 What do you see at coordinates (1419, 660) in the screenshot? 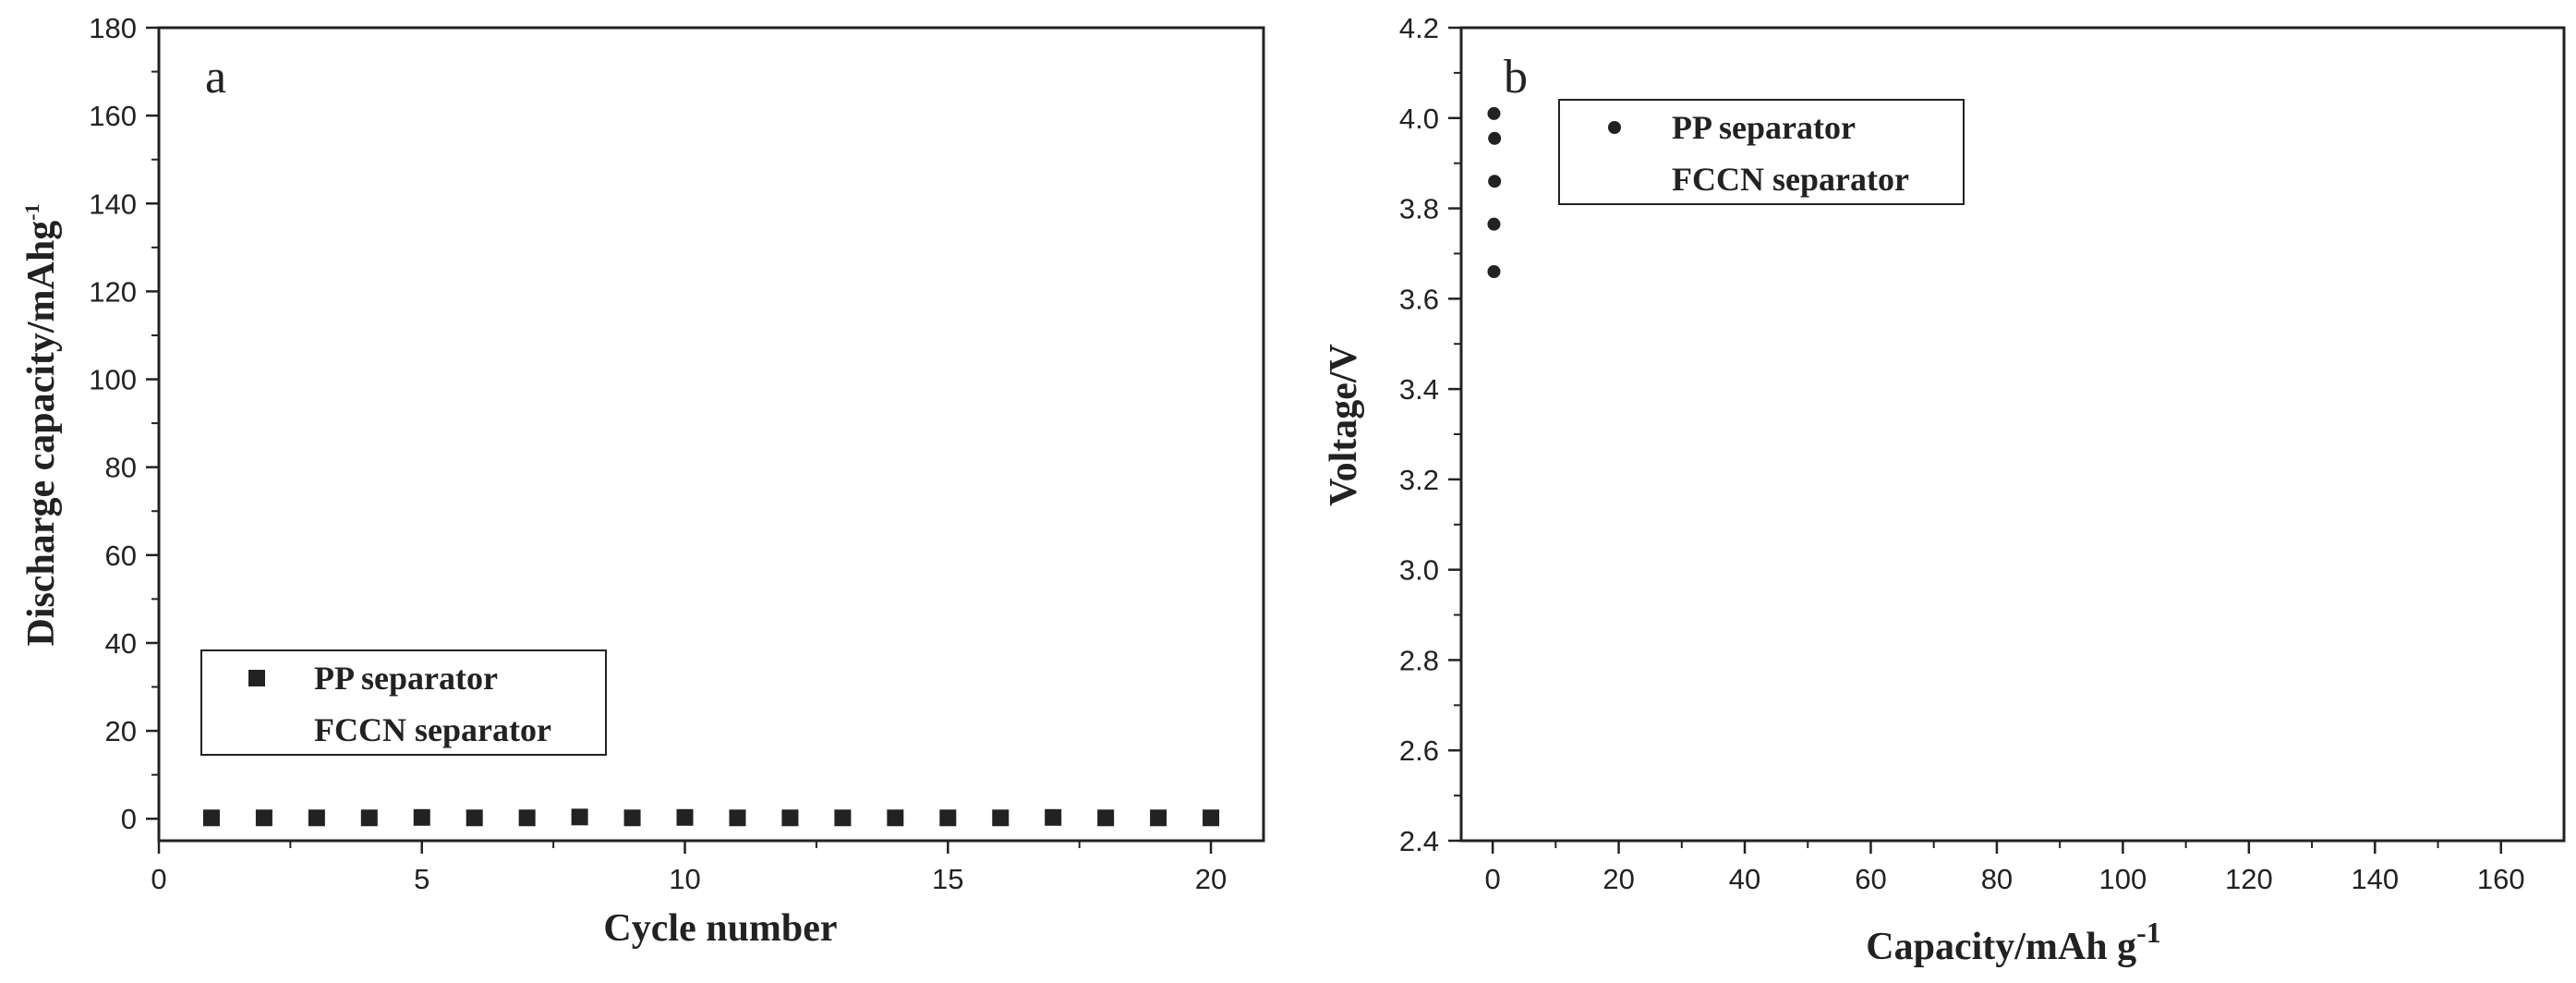
I see `y-tick-label: 2.8` at bounding box center [1419, 660].